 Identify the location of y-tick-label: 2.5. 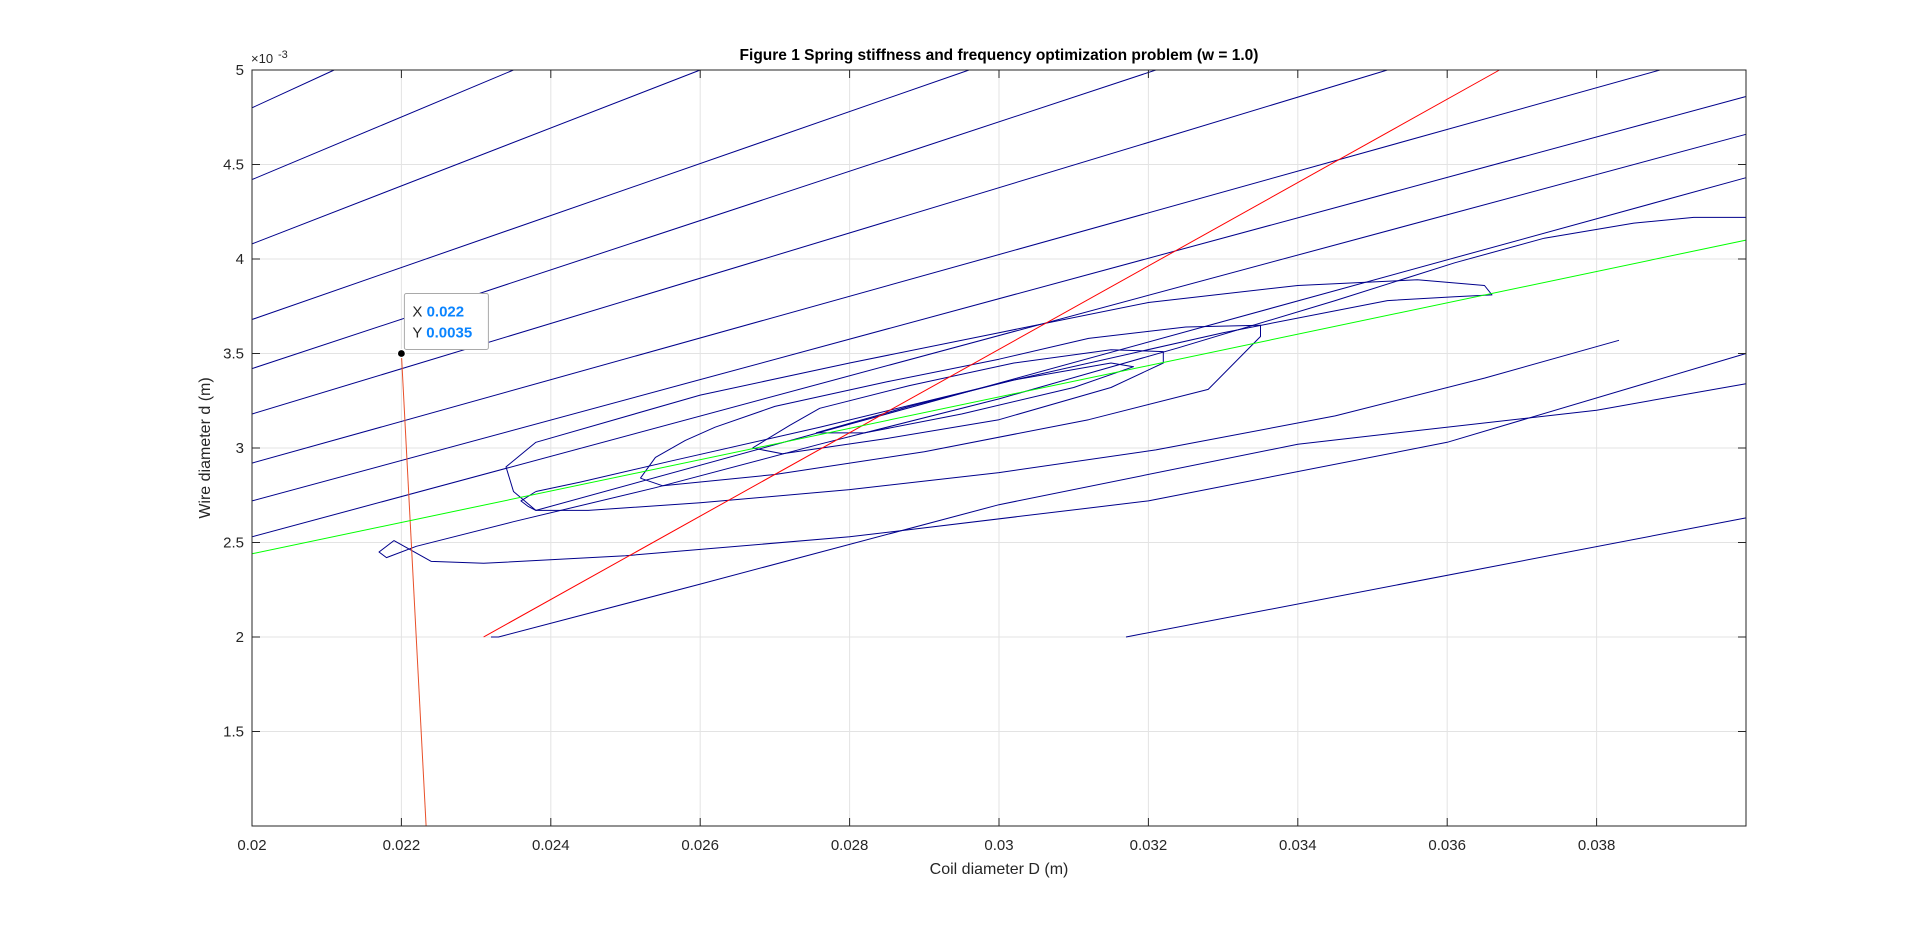
(233, 543).